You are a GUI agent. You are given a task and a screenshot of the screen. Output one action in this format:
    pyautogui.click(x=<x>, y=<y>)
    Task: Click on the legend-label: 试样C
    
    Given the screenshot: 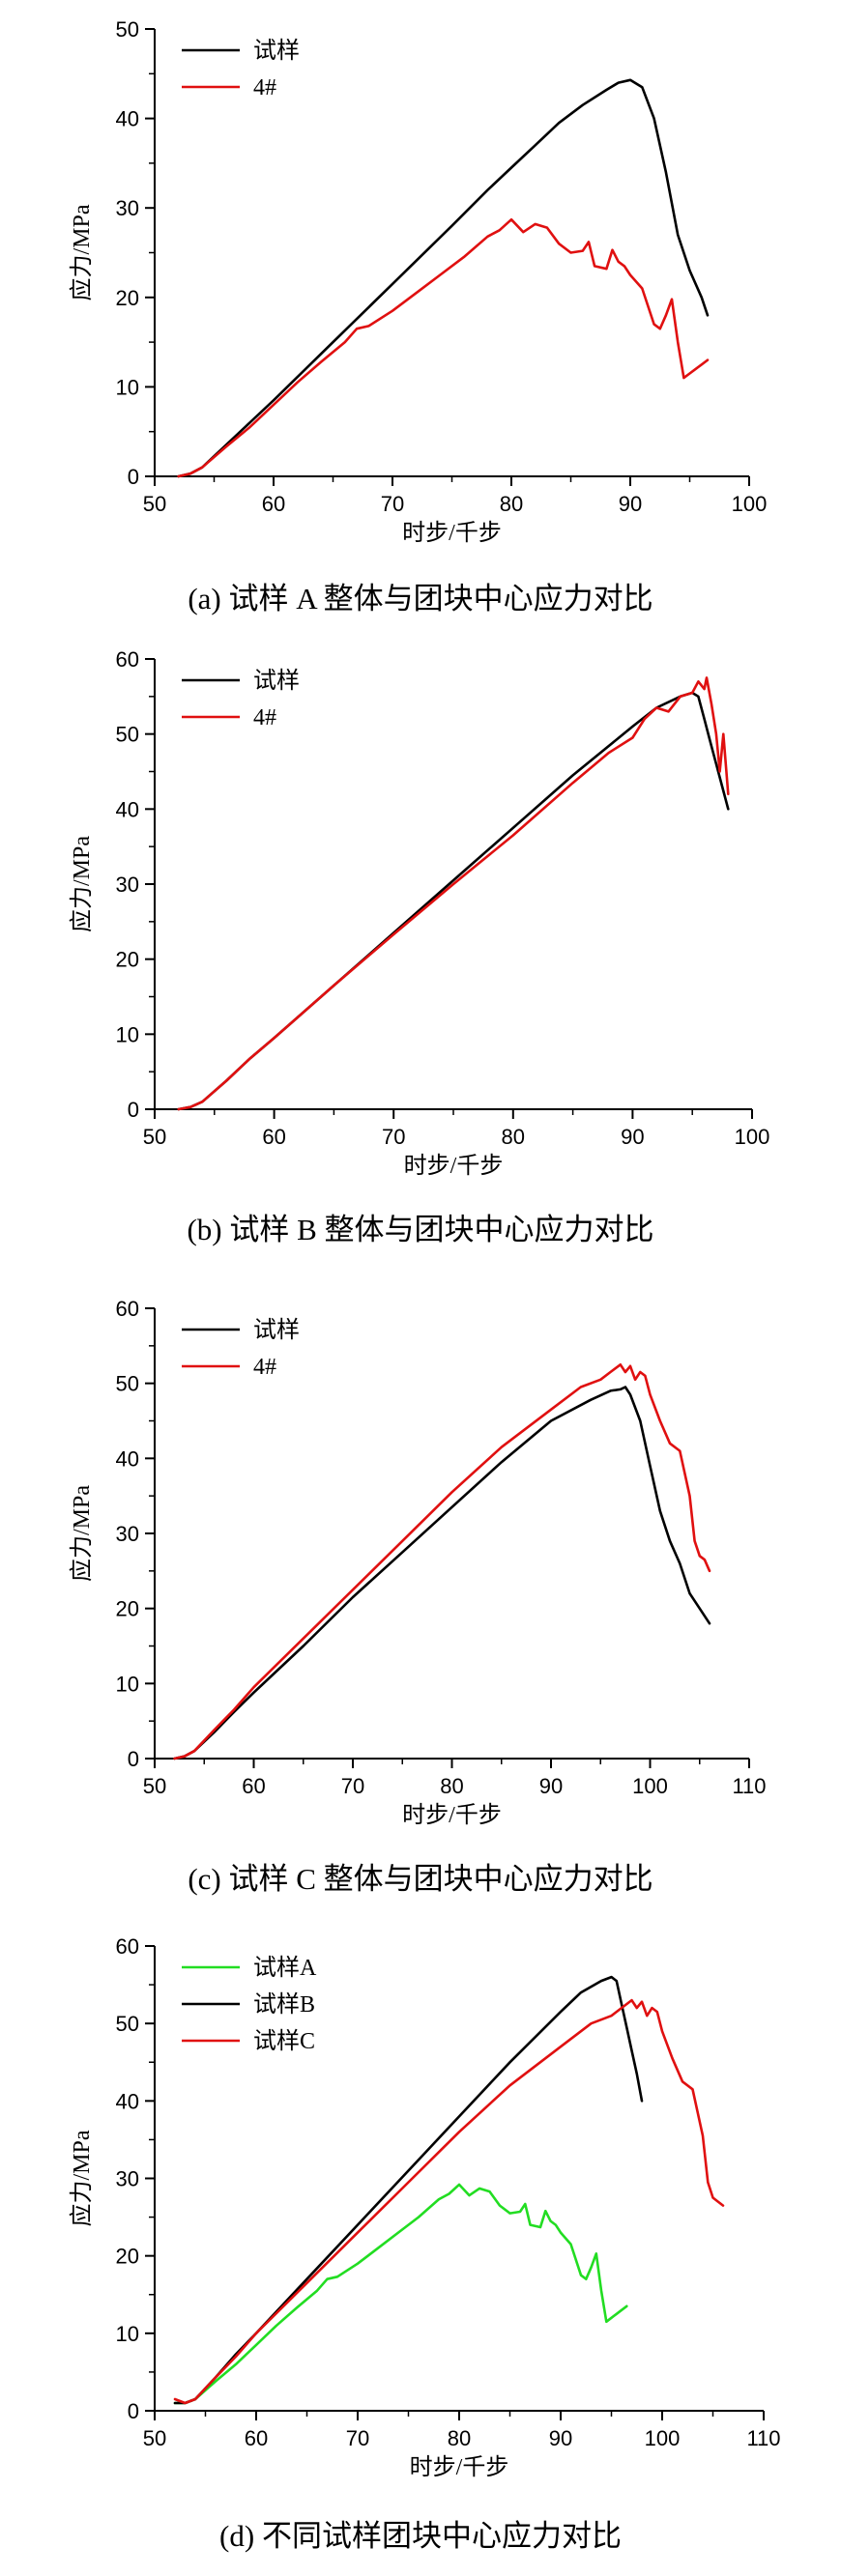 What is the action you would take?
    pyautogui.click(x=284, y=2041)
    